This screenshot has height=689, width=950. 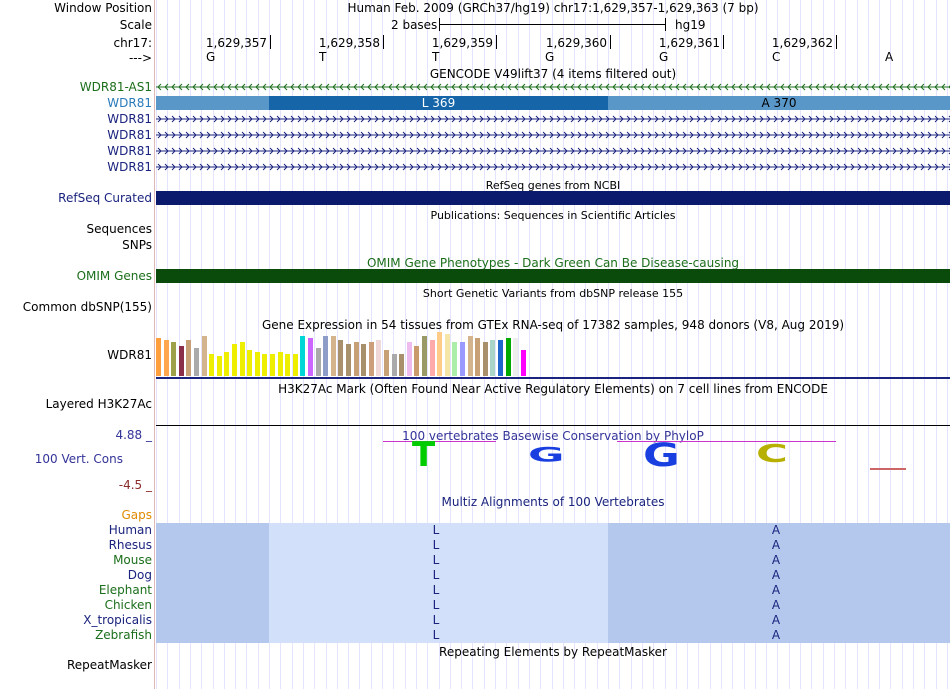 I want to click on species-label: Chicken, so click(x=128, y=605).